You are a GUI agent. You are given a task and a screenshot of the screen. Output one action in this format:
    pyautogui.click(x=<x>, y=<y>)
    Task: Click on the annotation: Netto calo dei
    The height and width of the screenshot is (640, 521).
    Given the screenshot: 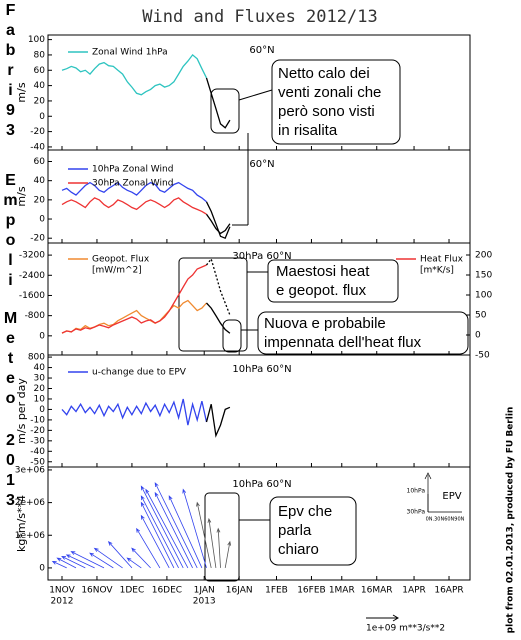 What is the action you would take?
    pyautogui.click(x=324, y=73)
    